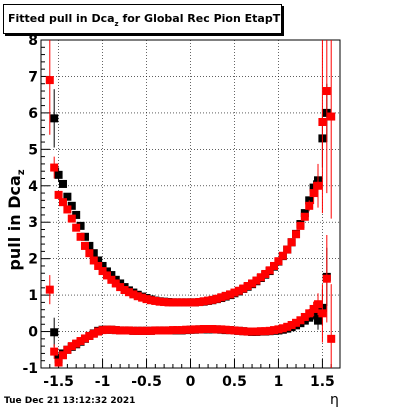 The height and width of the screenshot is (409, 400). What do you see at coordinates (33, 333) in the screenshot?
I see `y-tick-label: 0` at bounding box center [33, 333].